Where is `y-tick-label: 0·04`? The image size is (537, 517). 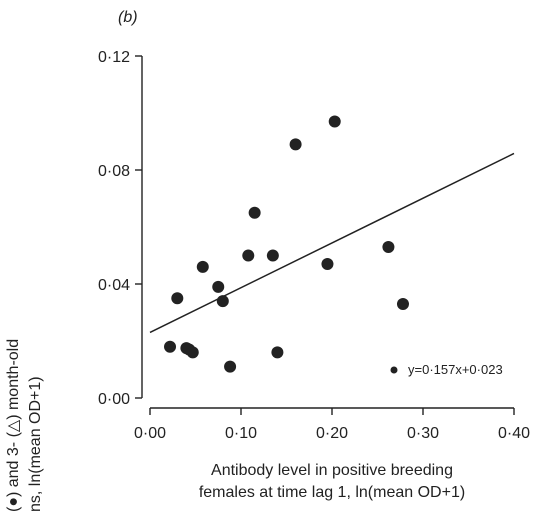
y-tick-label: 0·04 is located at coordinates (114, 285).